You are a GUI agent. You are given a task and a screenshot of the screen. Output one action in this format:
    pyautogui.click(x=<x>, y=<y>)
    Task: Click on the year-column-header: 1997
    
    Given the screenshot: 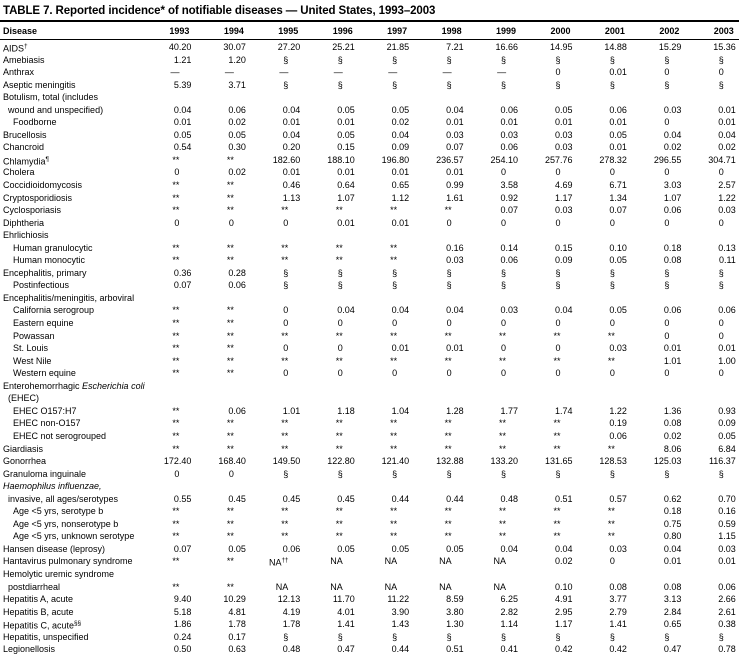 What is the action you would take?
    pyautogui.click(x=397, y=31)
    